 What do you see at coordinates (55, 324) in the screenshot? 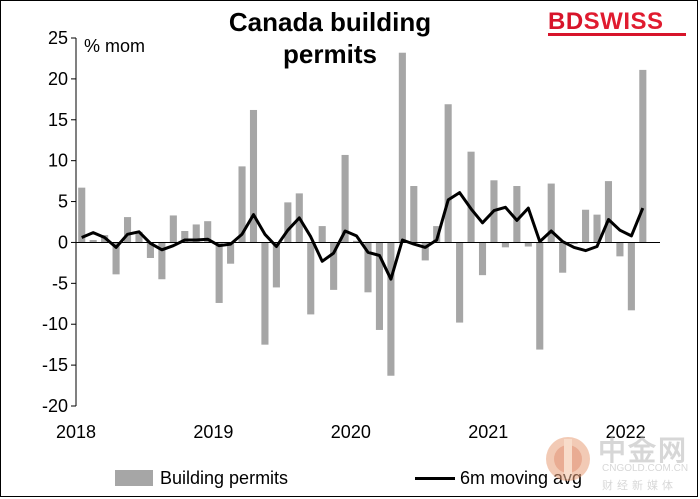
I see `y-tick-label: -10` at bounding box center [55, 324].